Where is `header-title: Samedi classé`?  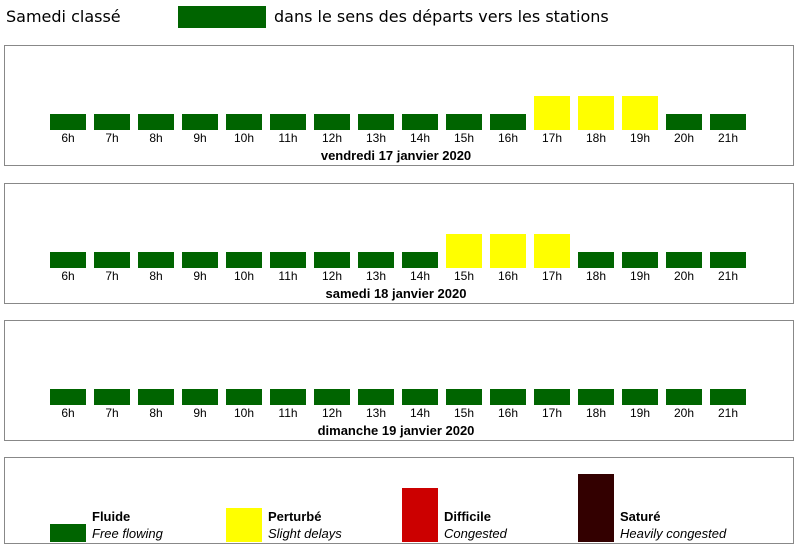
header-title: Samedi classé is located at coordinates (63, 16).